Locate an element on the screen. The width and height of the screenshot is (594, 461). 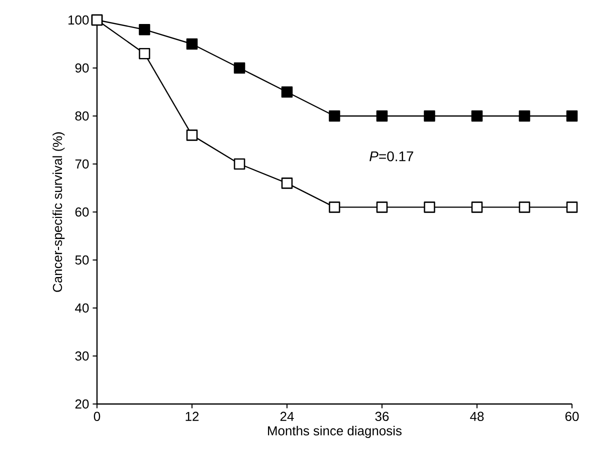
x-axis-title: Months since diagnosis is located at coordinates (335, 432).